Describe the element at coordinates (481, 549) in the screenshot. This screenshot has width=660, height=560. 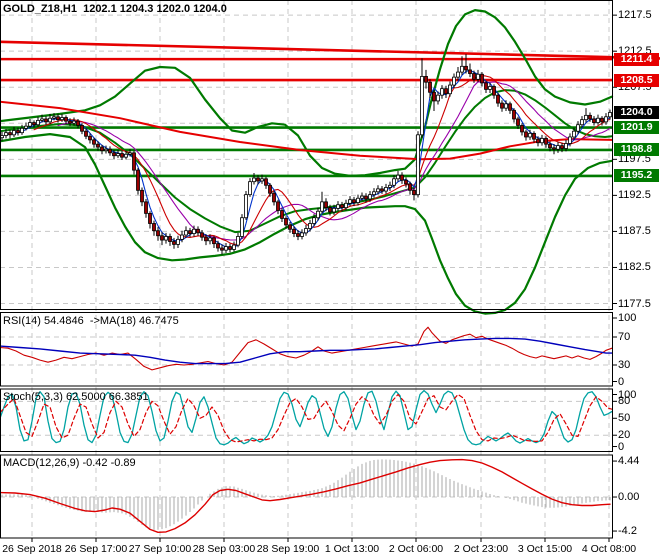
I see `time-axis-label: 2 Oct 23:00` at that location.